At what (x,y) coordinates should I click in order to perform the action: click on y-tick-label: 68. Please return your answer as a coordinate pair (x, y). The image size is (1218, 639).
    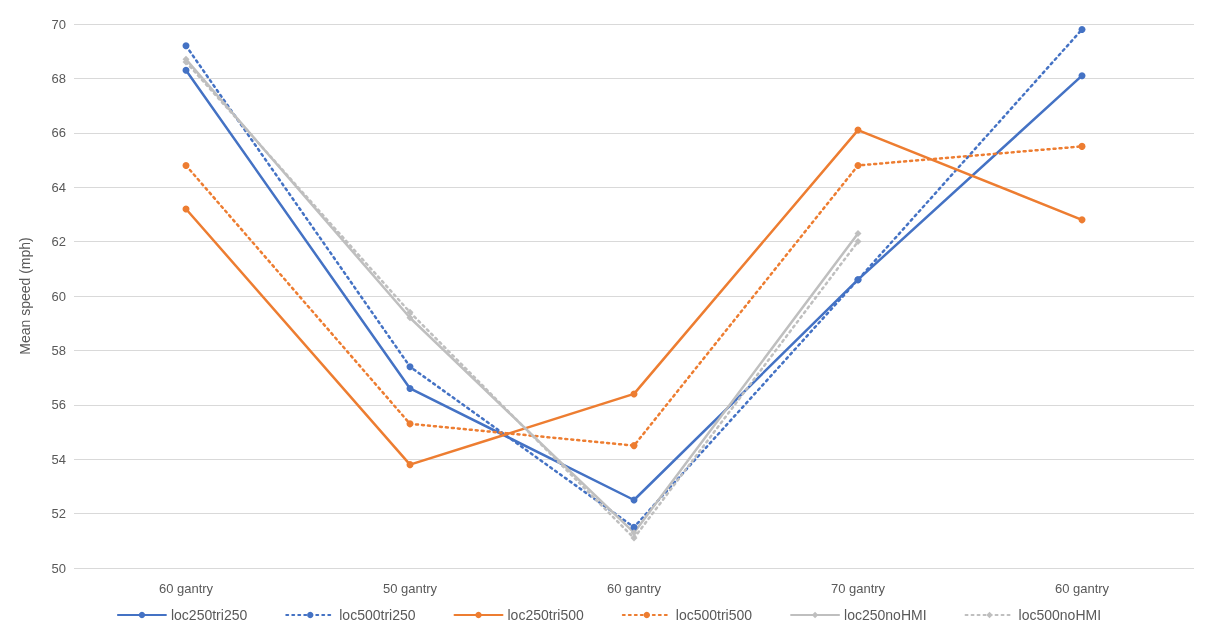
    Looking at the image, I should click on (58, 78).